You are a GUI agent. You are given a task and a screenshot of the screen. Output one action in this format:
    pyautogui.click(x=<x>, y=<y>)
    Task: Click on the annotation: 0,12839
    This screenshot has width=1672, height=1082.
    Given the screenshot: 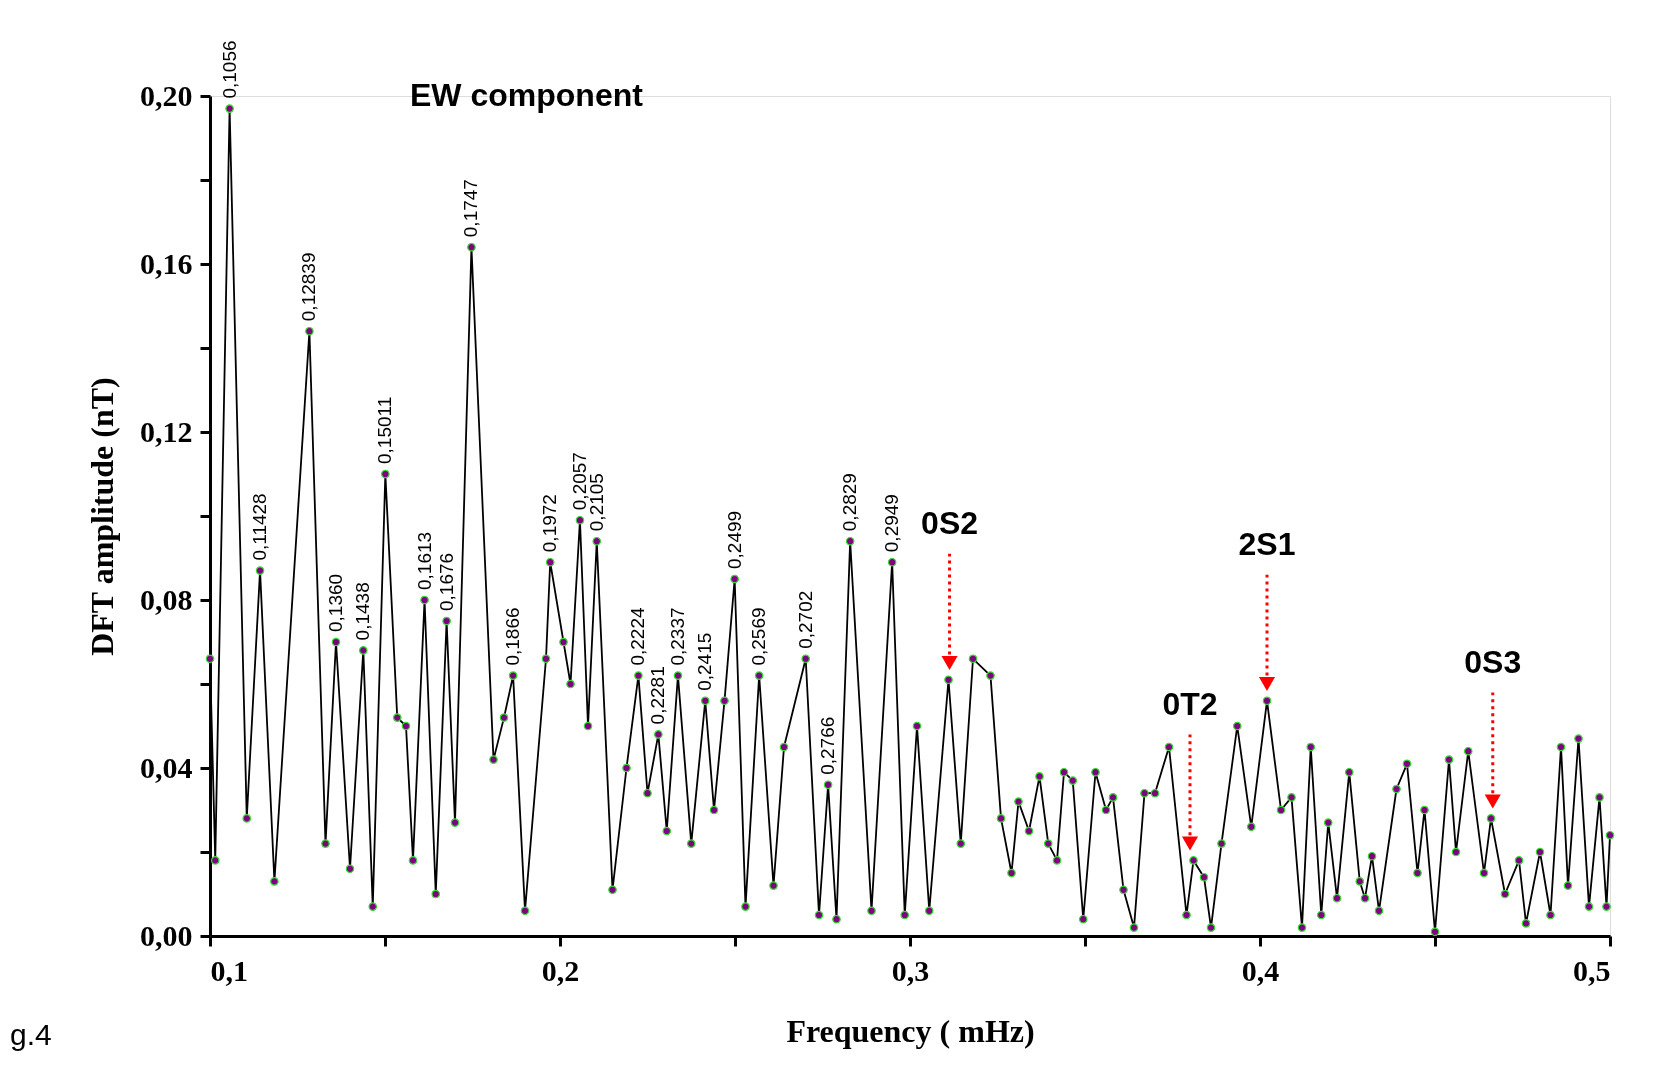 What is the action you would take?
    pyautogui.click(x=309, y=287)
    